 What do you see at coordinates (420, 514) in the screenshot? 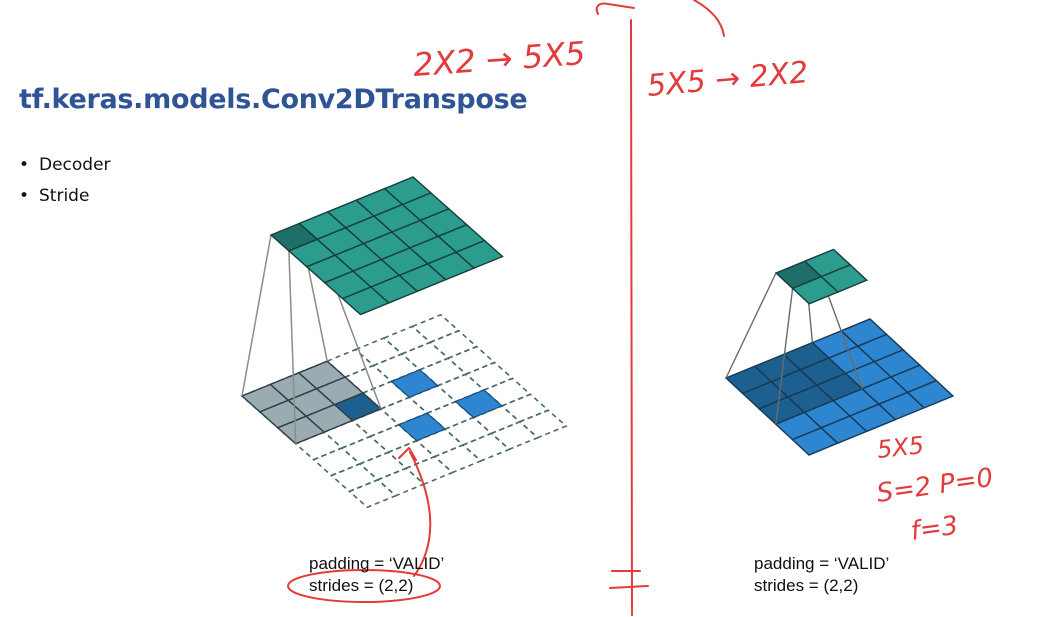
I see `ink-arrow-line` at bounding box center [420, 514].